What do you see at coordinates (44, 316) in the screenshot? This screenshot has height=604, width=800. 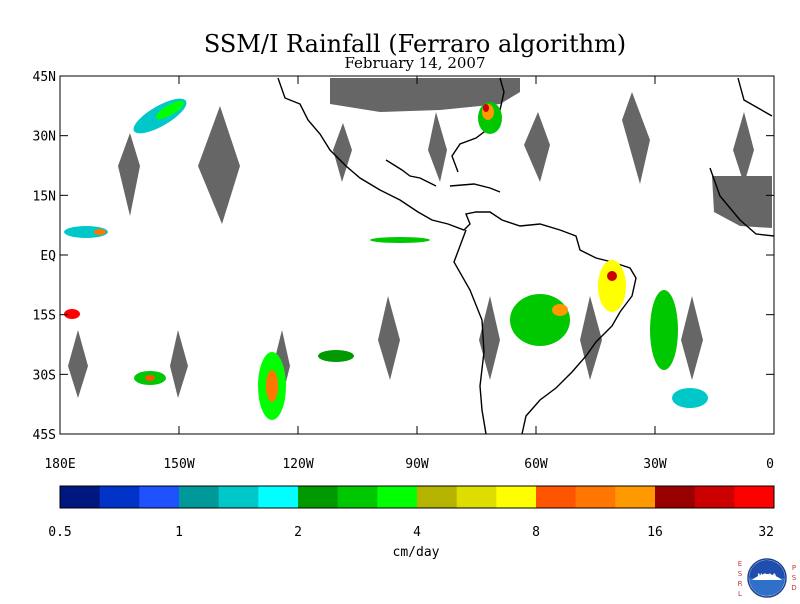 I see `lat-label: 15S` at bounding box center [44, 316].